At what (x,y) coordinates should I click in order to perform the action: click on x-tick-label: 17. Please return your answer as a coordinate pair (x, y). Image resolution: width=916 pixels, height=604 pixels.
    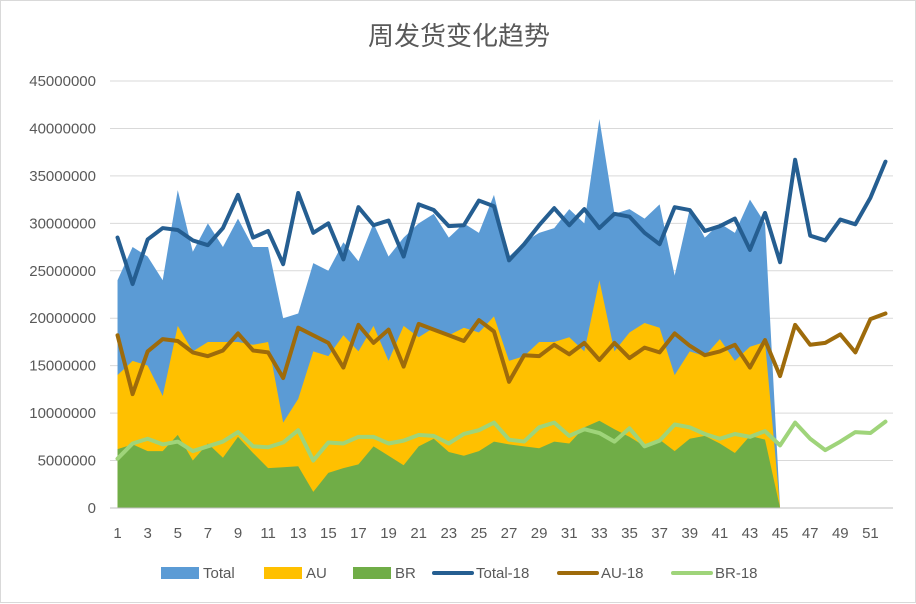
    Looking at the image, I should click on (358, 533).